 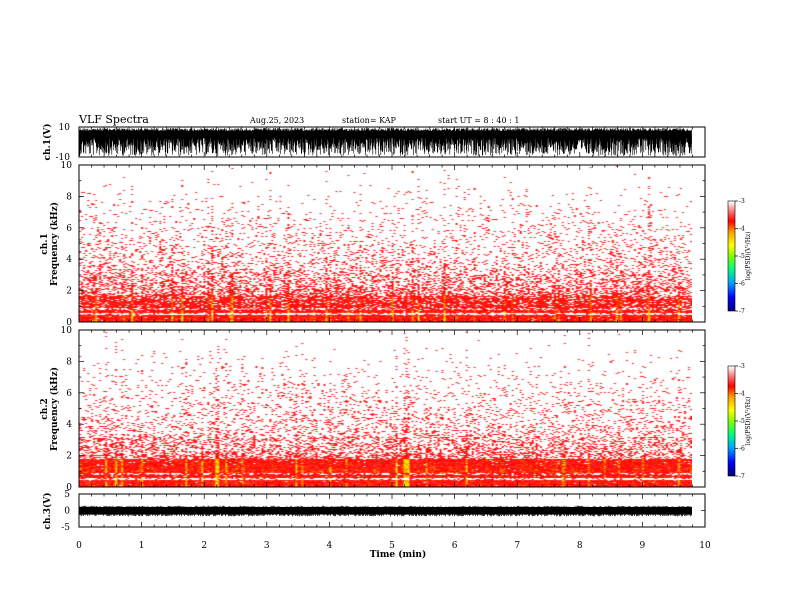 What do you see at coordinates (67, 512) in the screenshot?
I see `ch3-ytick-label: 0` at bounding box center [67, 512].